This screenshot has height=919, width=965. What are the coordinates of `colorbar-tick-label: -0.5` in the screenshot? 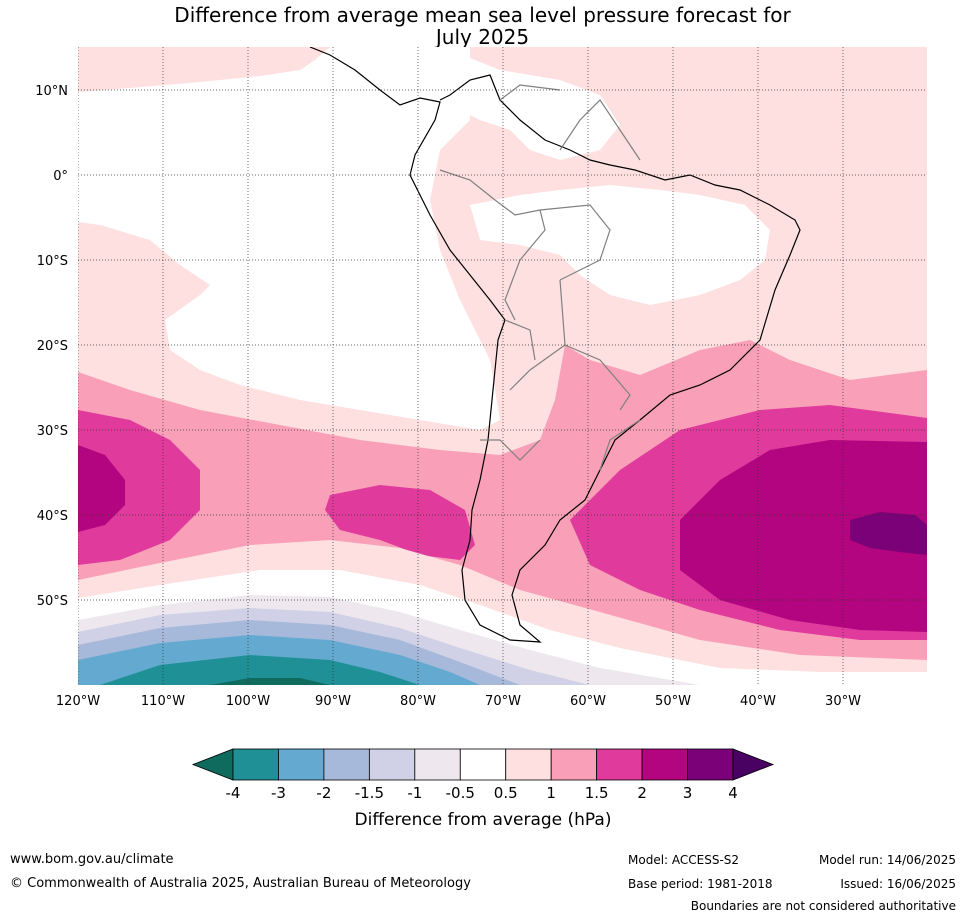 It's located at (460, 793).